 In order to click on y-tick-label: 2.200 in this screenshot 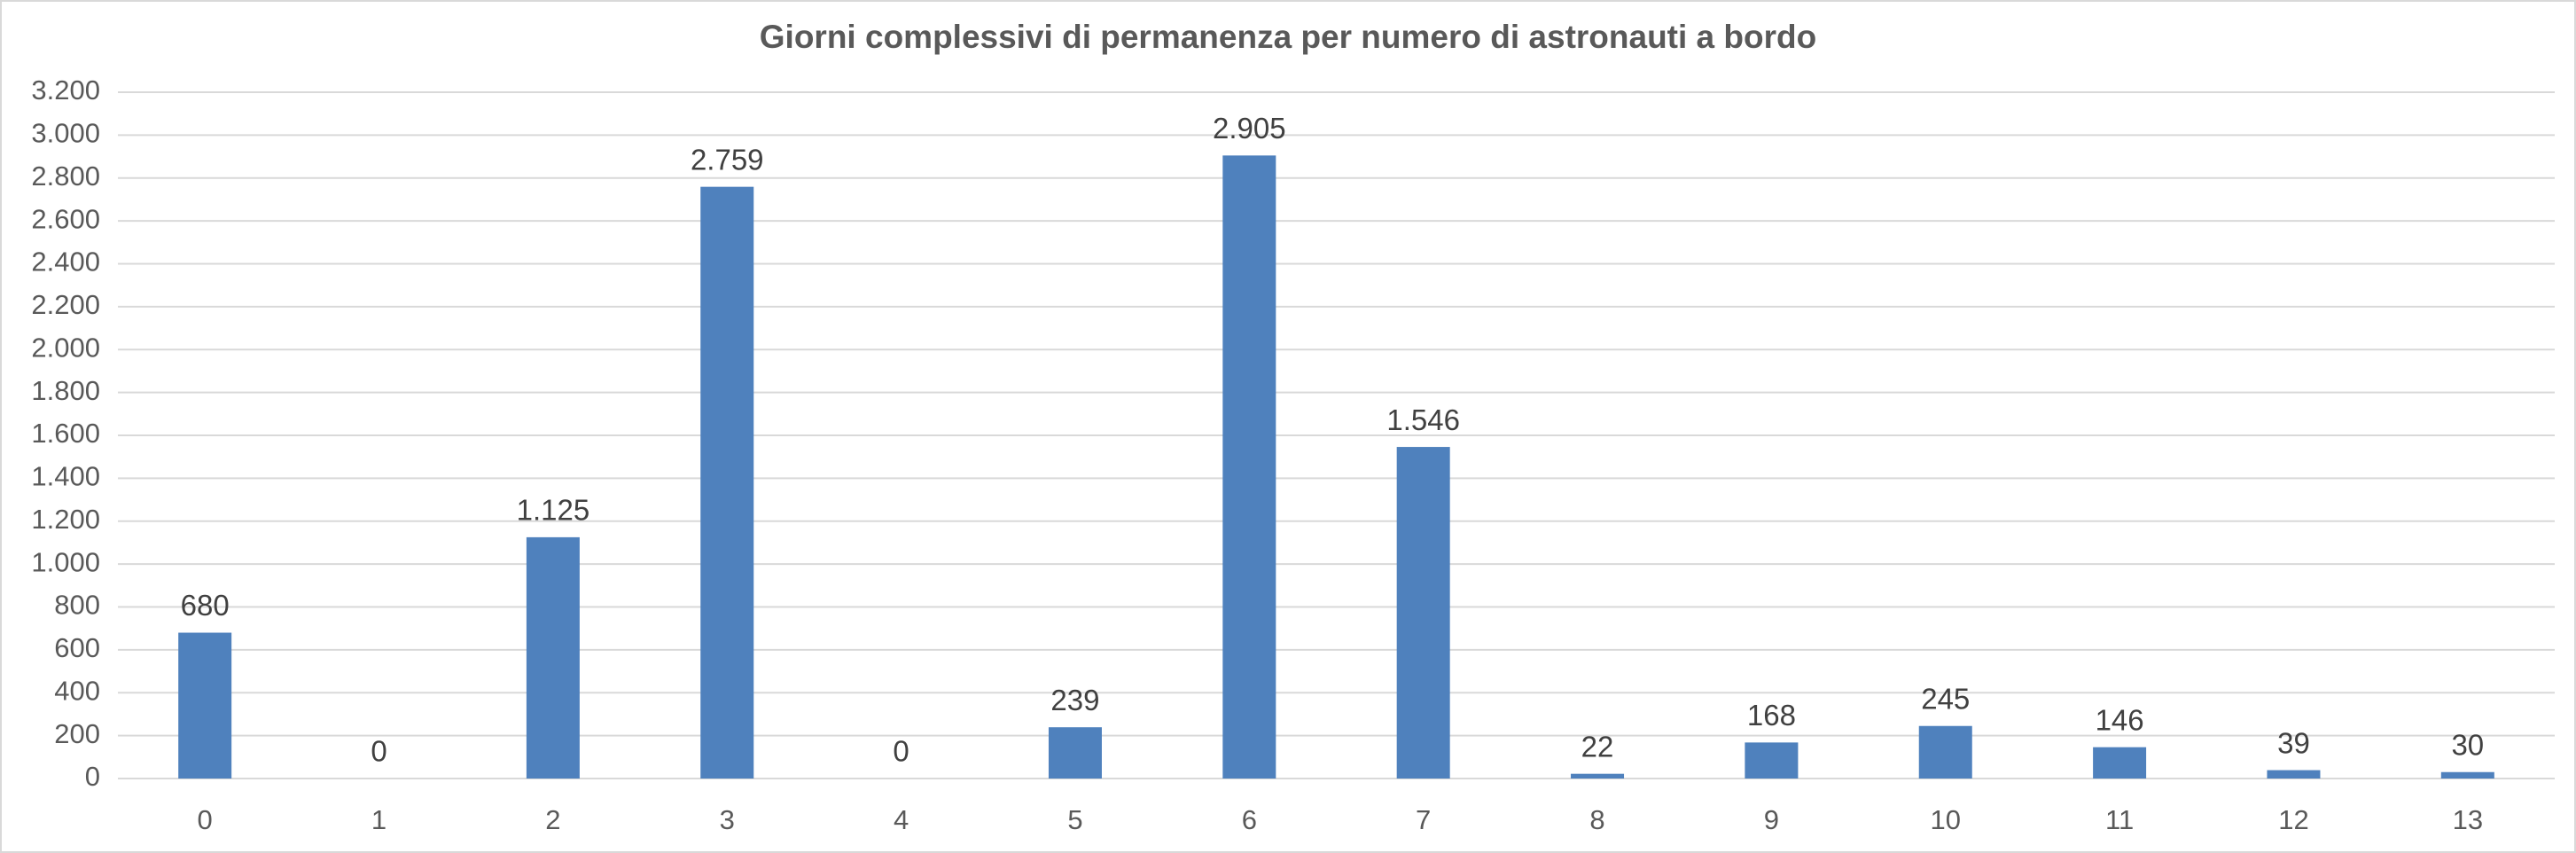, I will do `click(65, 304)`.